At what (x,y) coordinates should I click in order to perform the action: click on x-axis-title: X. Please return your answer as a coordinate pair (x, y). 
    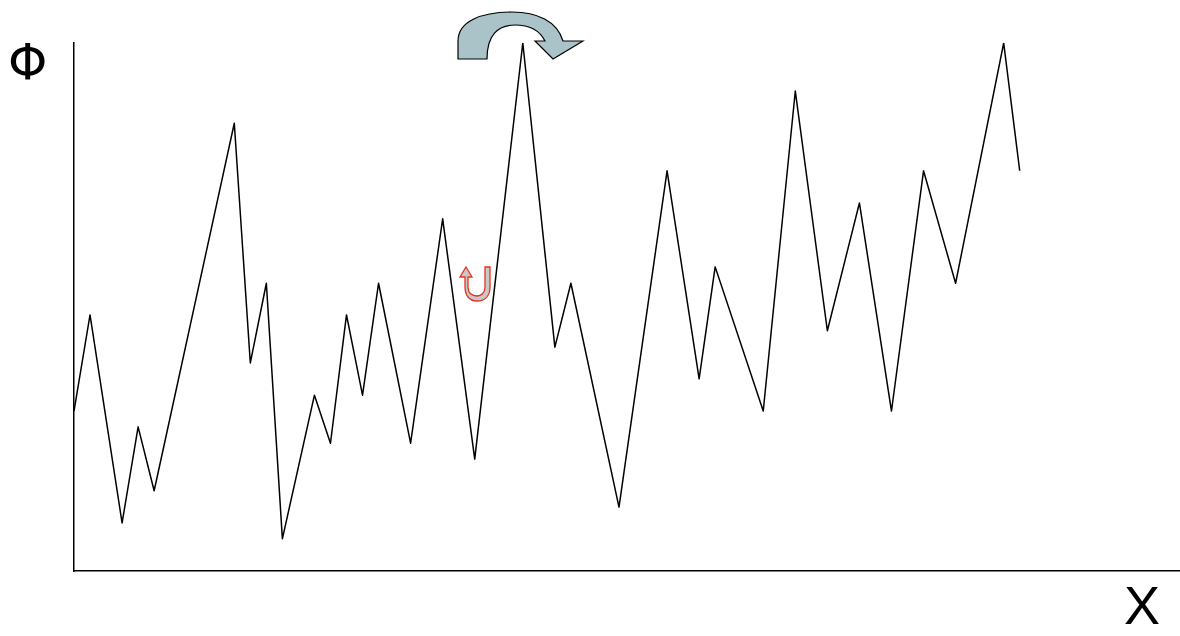
    Looking at the image, I should click on (1141, 604).